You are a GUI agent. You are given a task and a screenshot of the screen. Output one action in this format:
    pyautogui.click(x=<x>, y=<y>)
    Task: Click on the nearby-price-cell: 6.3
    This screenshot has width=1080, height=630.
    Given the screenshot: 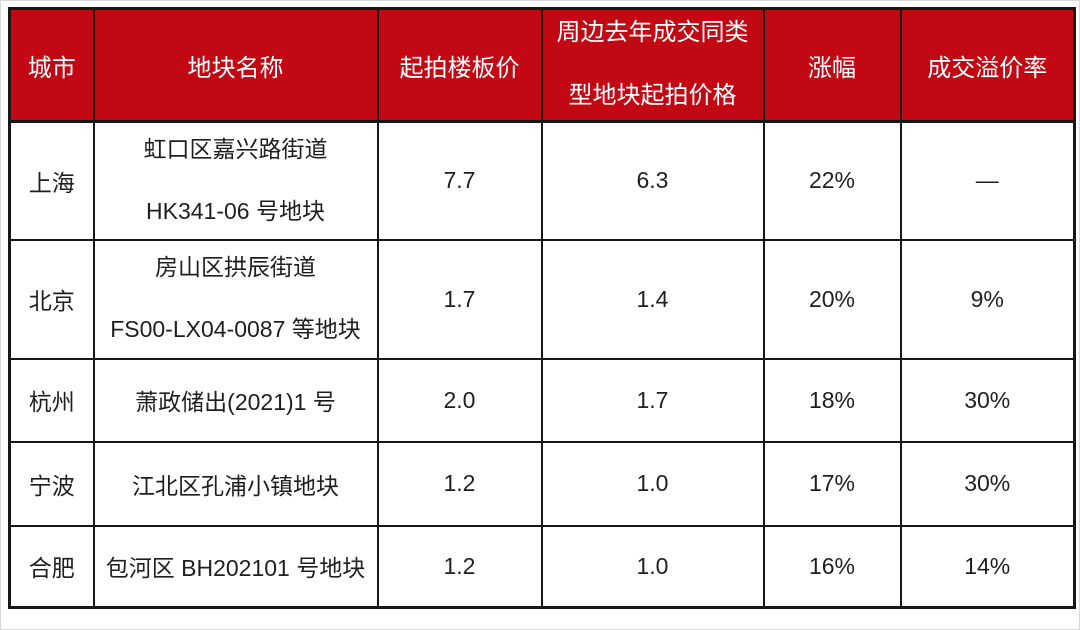 What is the action you would take?
    pyautogui.click(x=652, y=180)
    